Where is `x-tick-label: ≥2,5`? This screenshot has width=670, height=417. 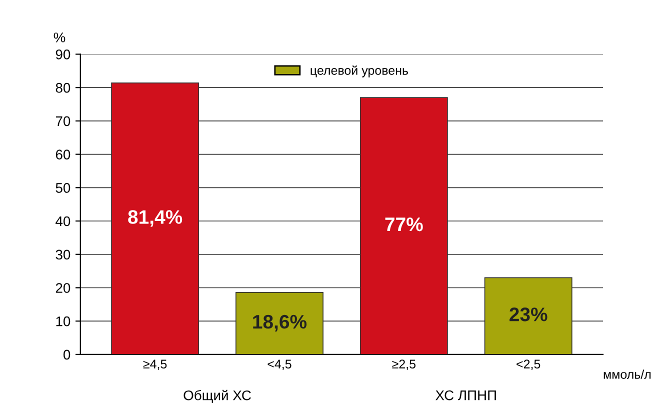
x-tick-label: ≥2,5 is located at coordinates (404, 365).